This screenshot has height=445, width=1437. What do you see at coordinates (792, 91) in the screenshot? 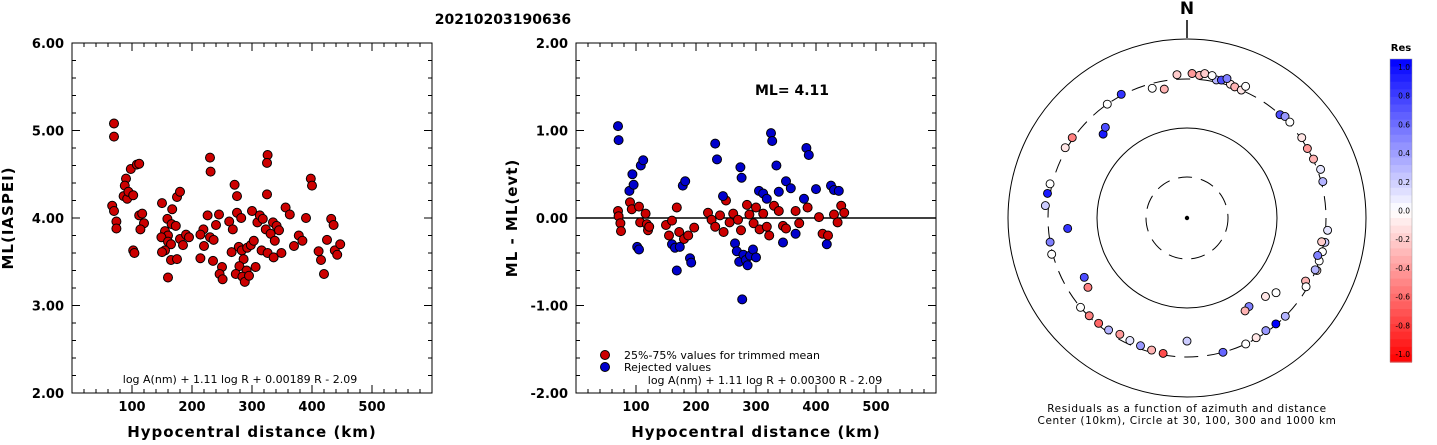
I see `ml-value-annotation: ML= 4.11` at bounding box center [792, 91].